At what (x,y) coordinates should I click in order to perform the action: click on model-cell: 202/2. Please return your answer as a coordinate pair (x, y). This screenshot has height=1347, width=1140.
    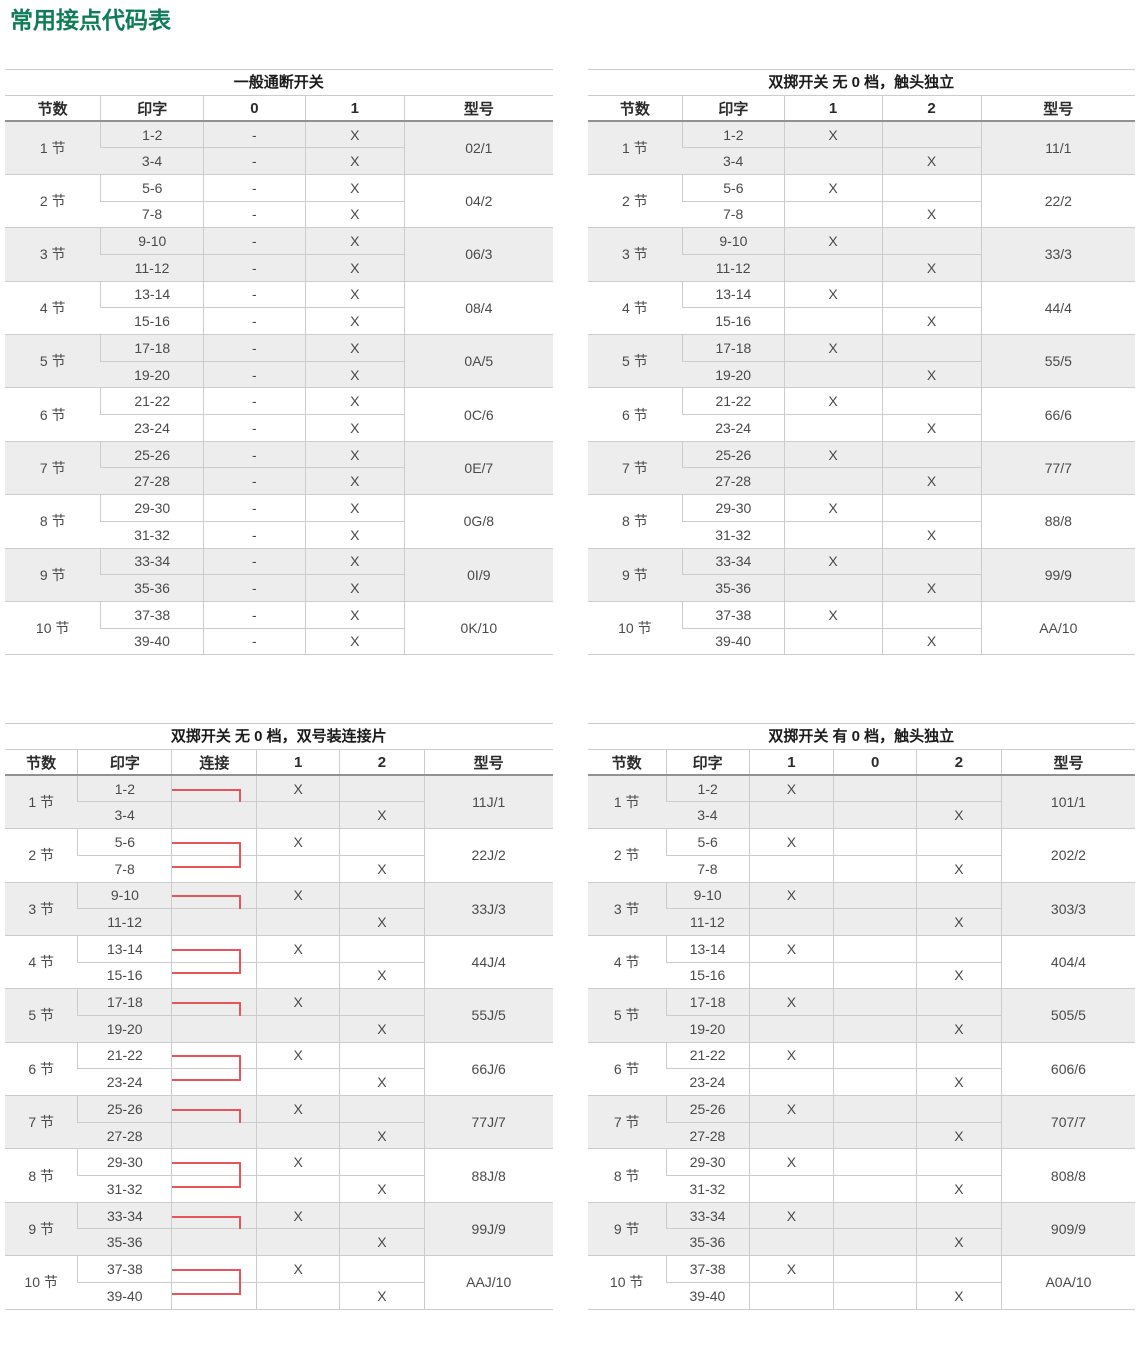
    Looking at the image, I should click on (1067, 855).